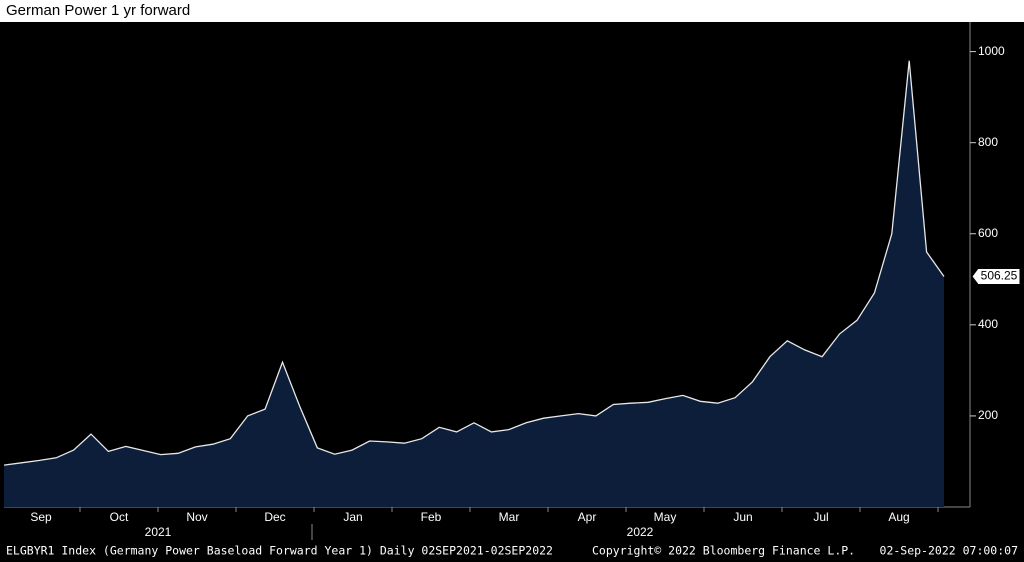 The width and height of the screenshot is (1024, 562). I want to click on year-label: 2022, so click(640, 532).